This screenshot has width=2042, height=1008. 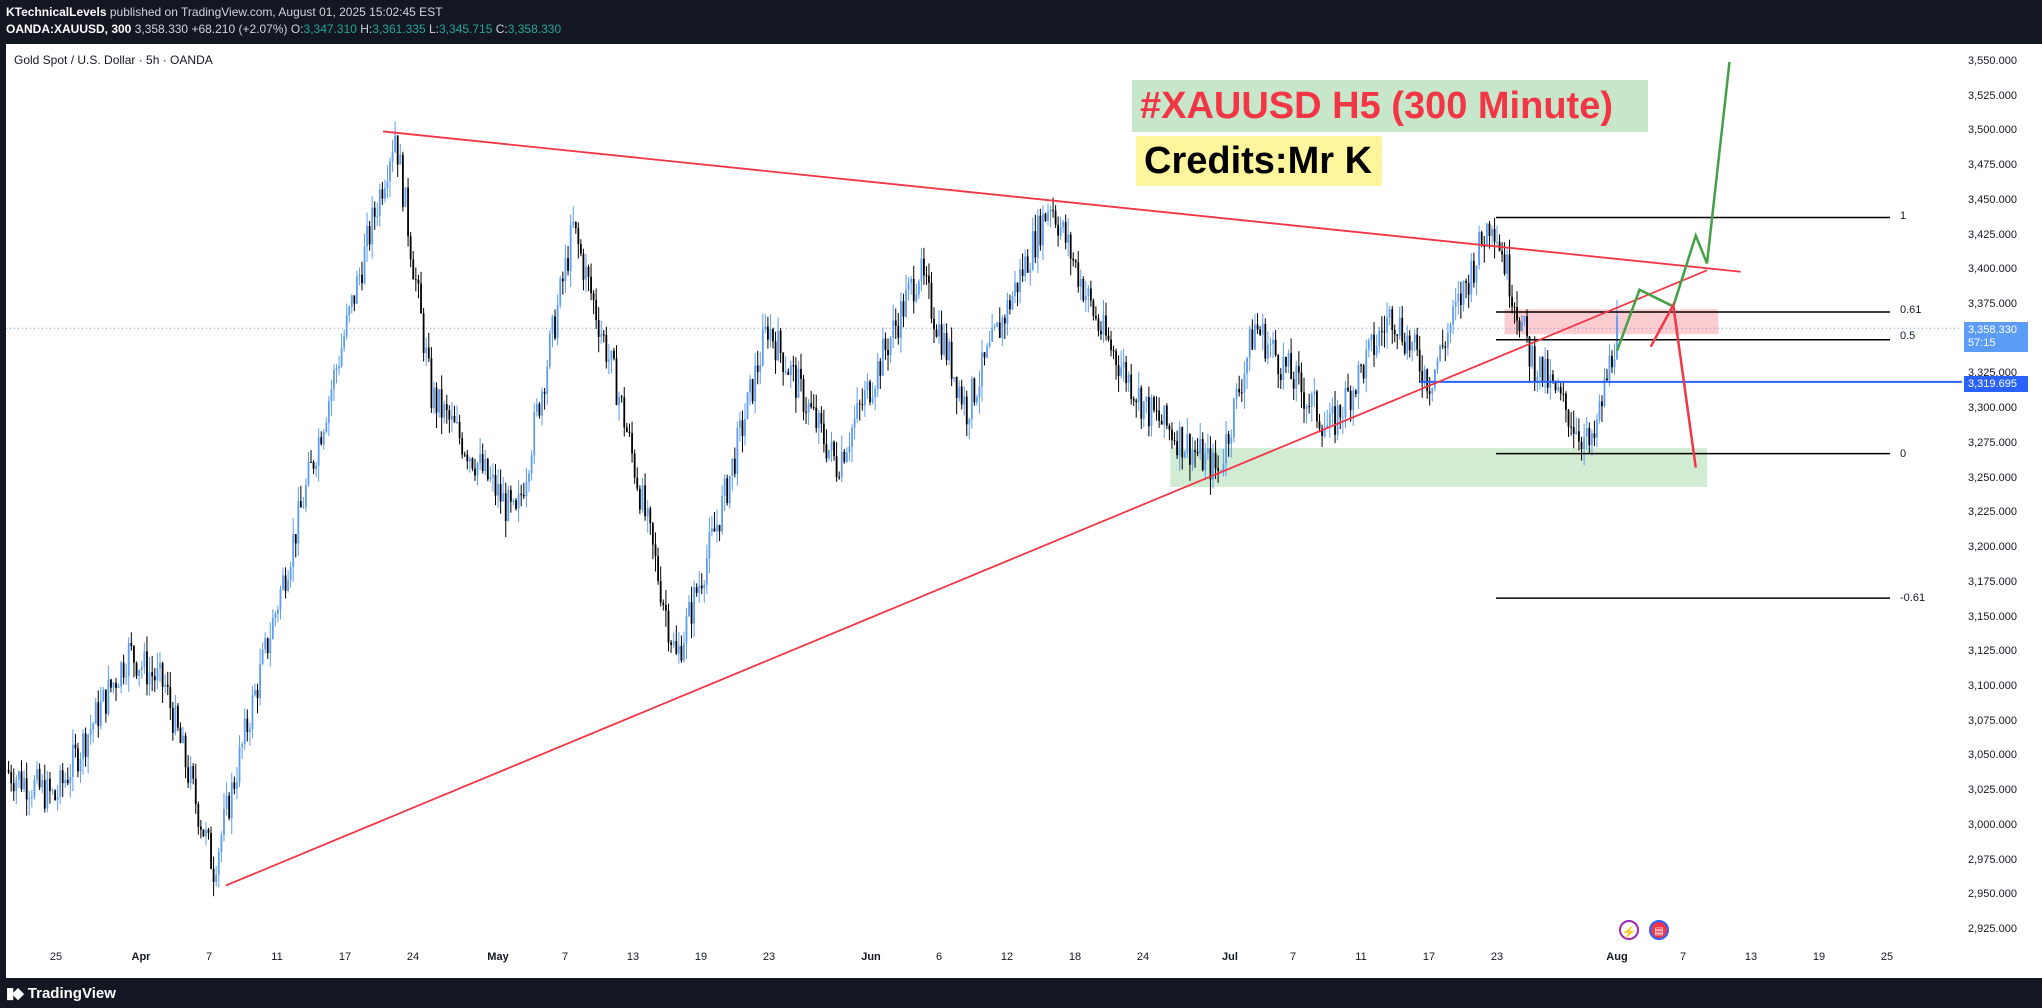 I want to click on current-price-tag: 3,358.330 57:15, so click(x=1996, y=337).